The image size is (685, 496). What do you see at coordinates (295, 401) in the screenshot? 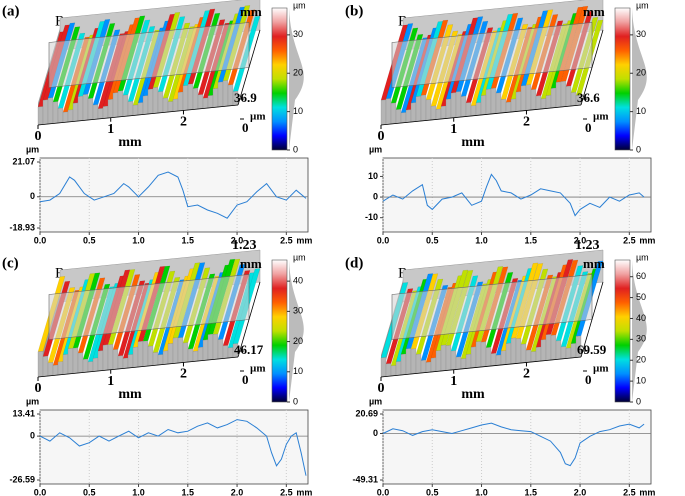
I see `colorbar-tick-label: 0` at bounding box center [295, 401].